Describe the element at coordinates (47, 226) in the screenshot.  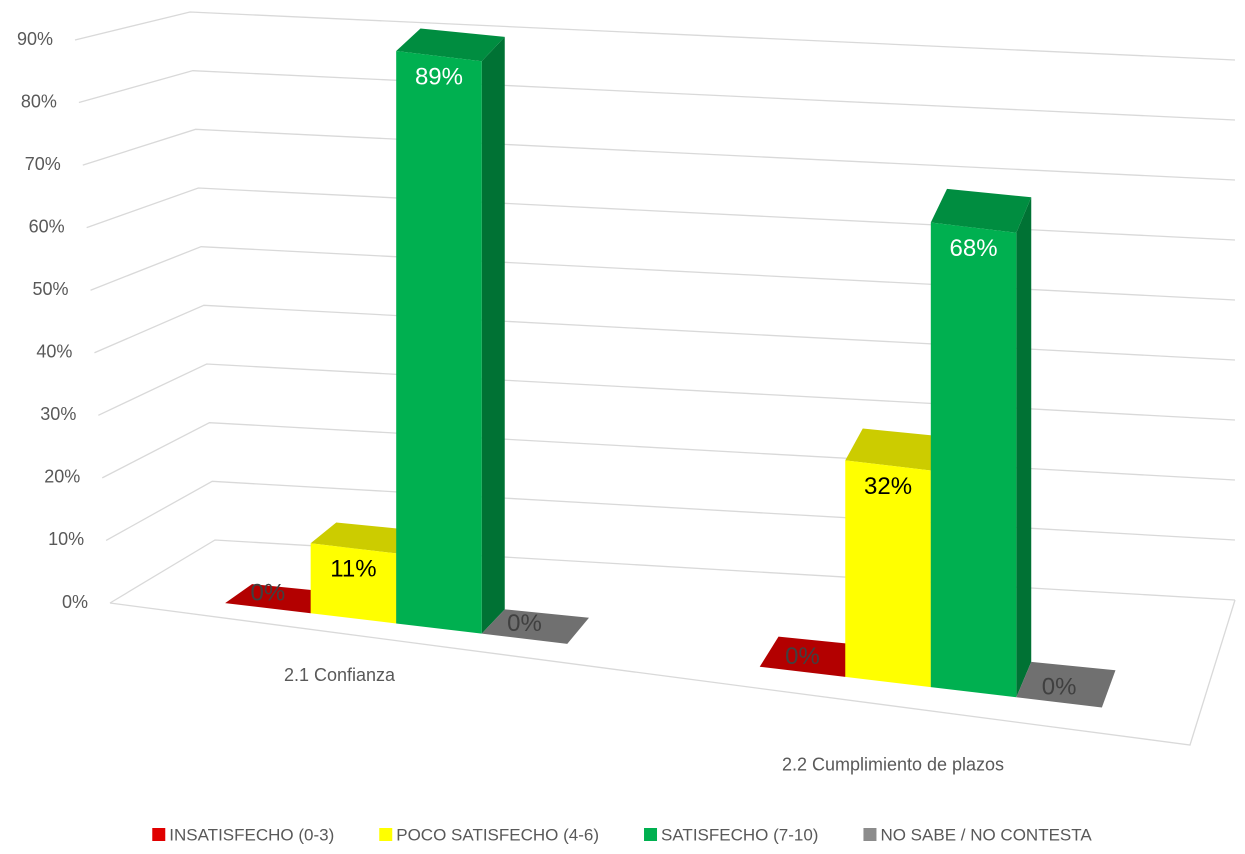
I see `y-tick-label: 60%` at that location.